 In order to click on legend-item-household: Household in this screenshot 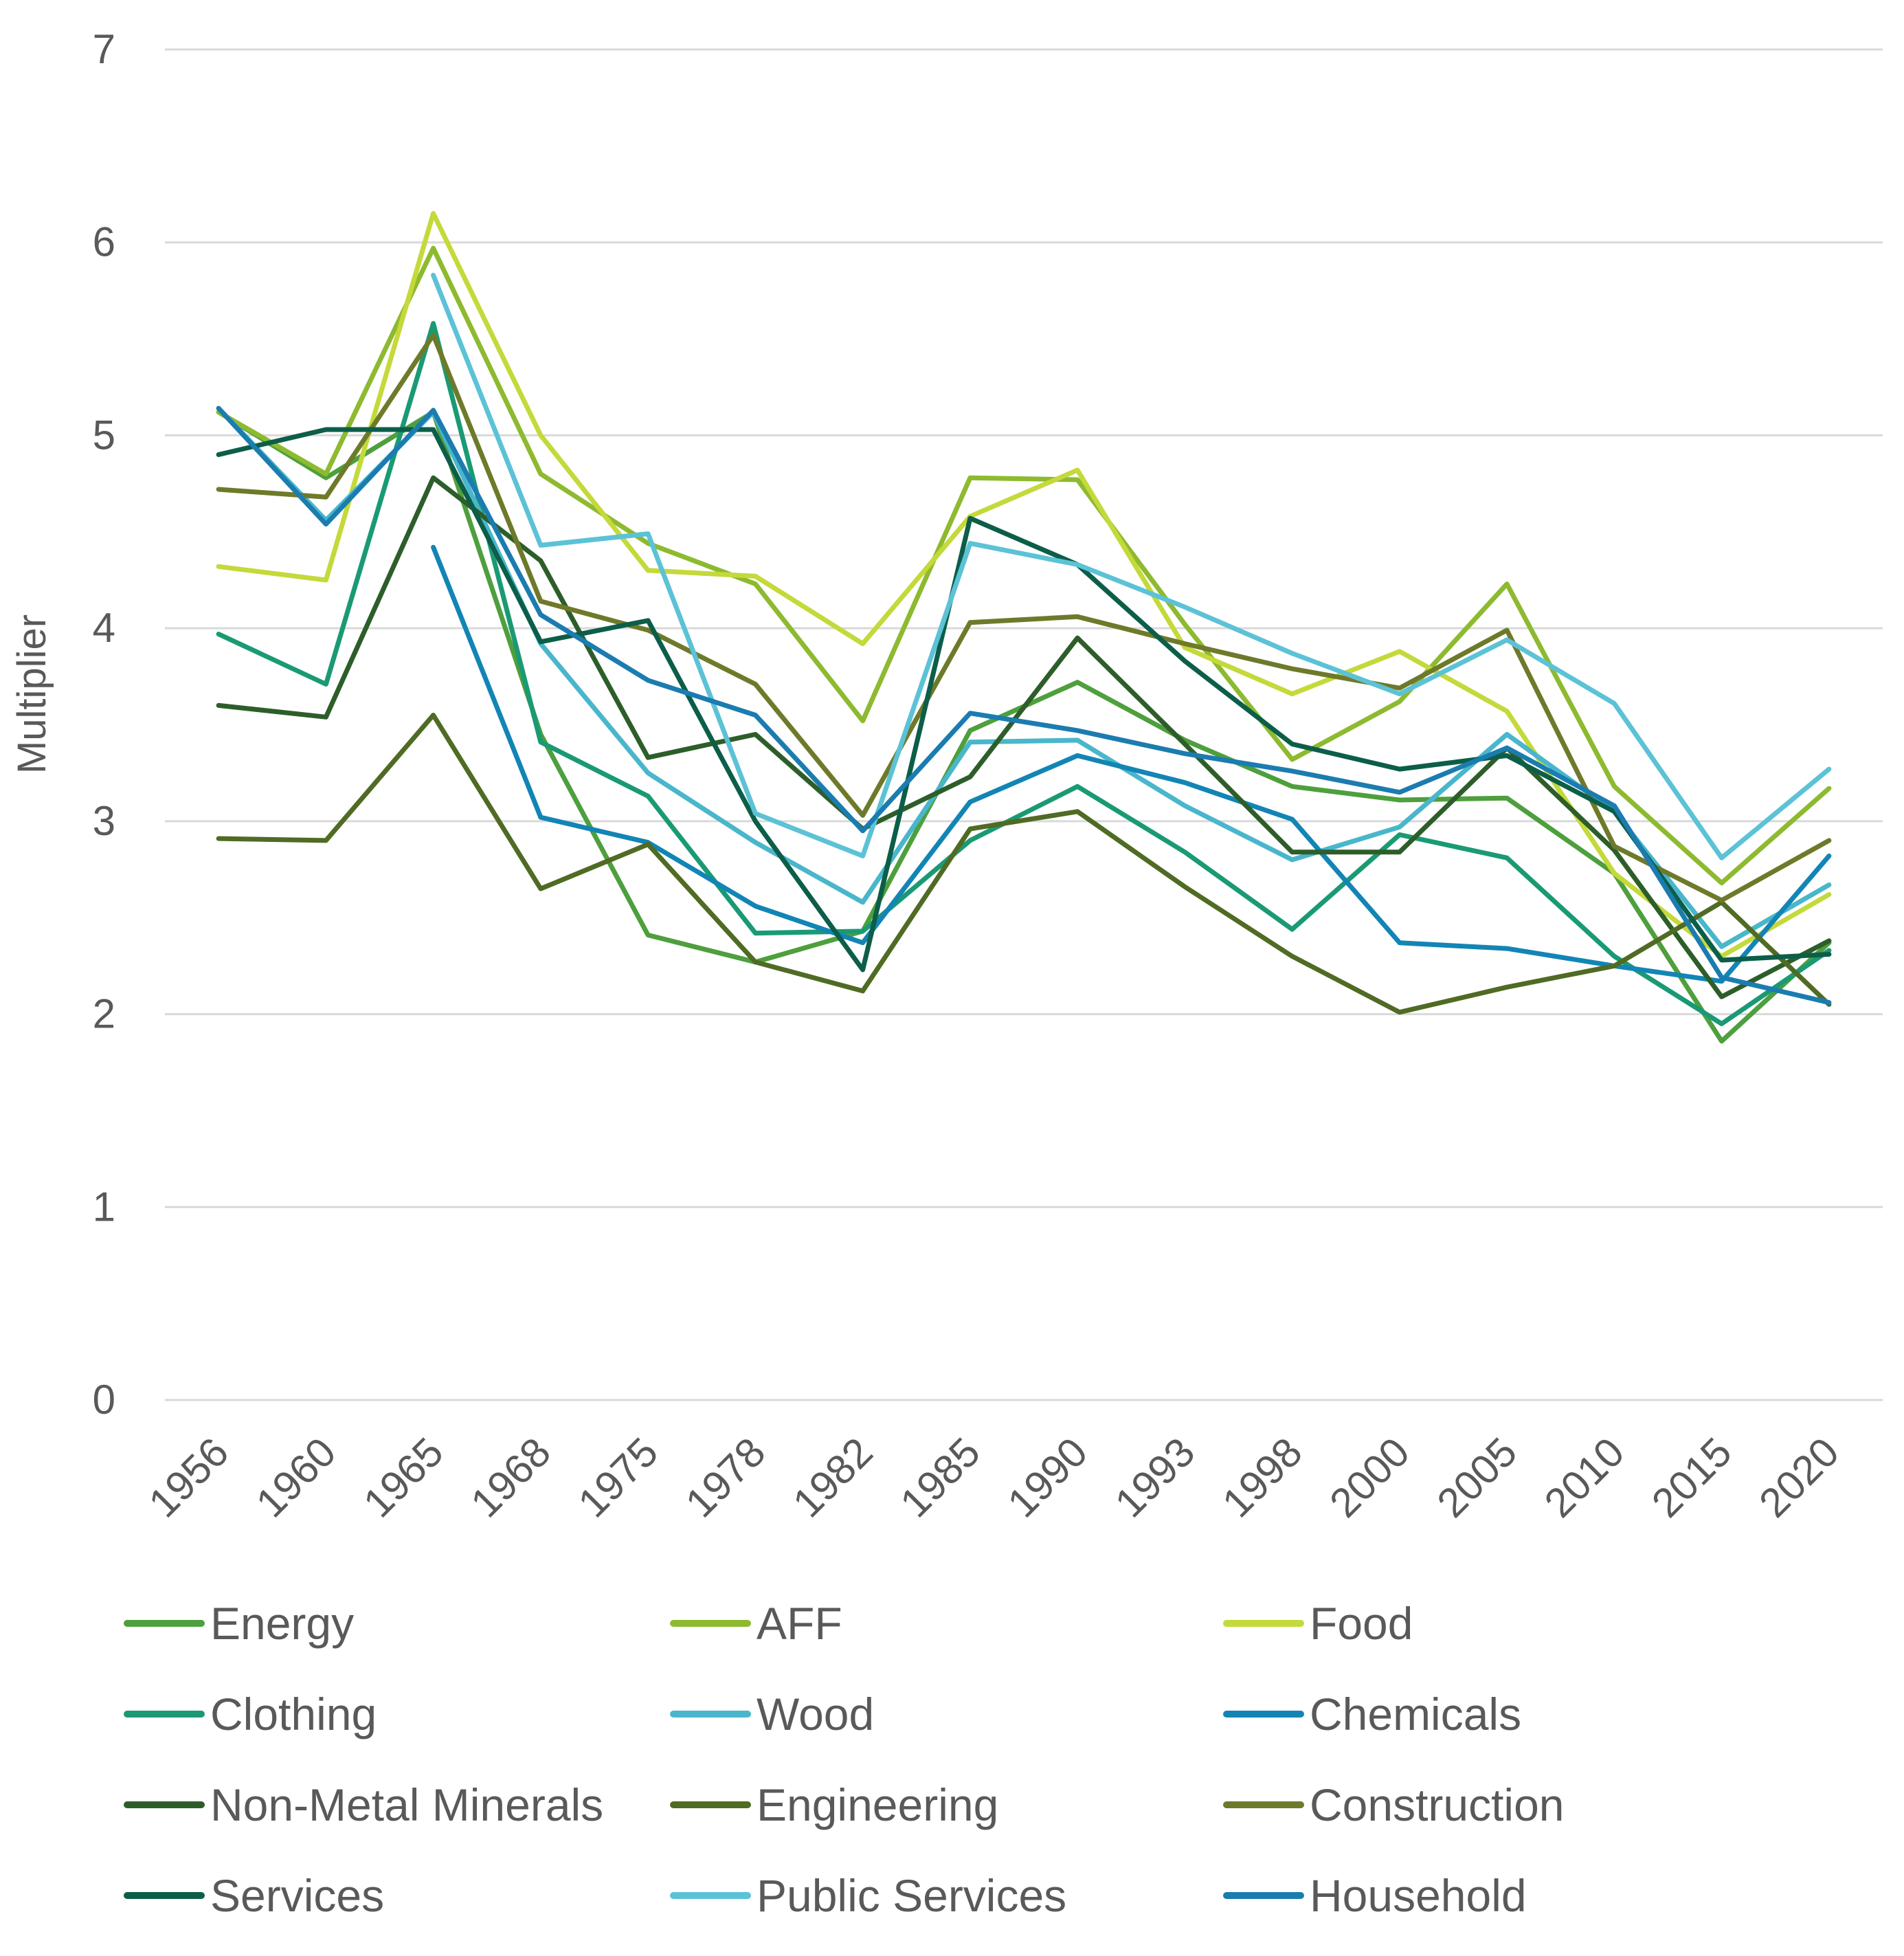, I will do `click(1375, 1895)`.